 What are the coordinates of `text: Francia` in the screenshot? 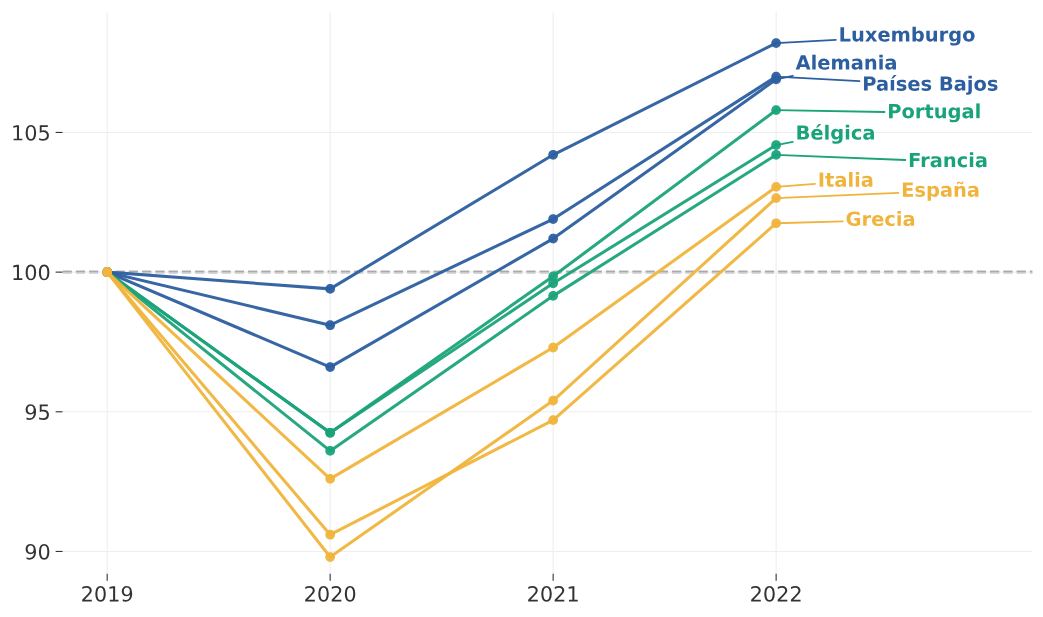 It's located at (948, 160).